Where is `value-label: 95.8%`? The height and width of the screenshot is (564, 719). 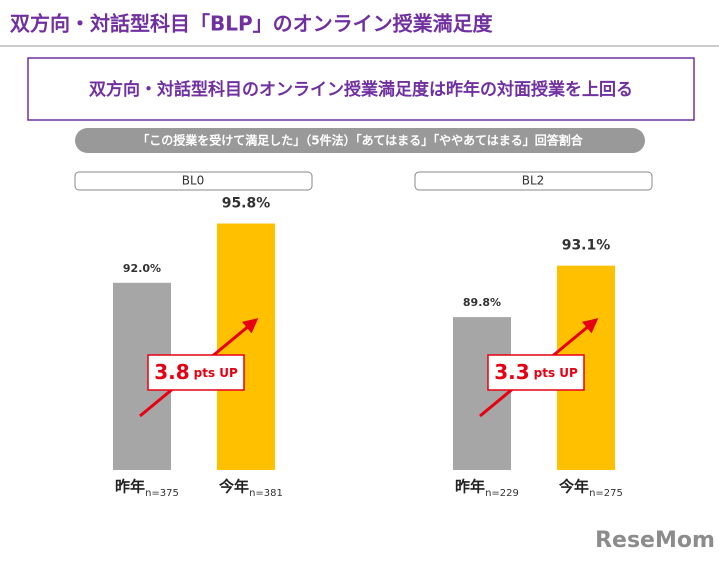
value-label: 95.8% is located at coordinates (246, 204).